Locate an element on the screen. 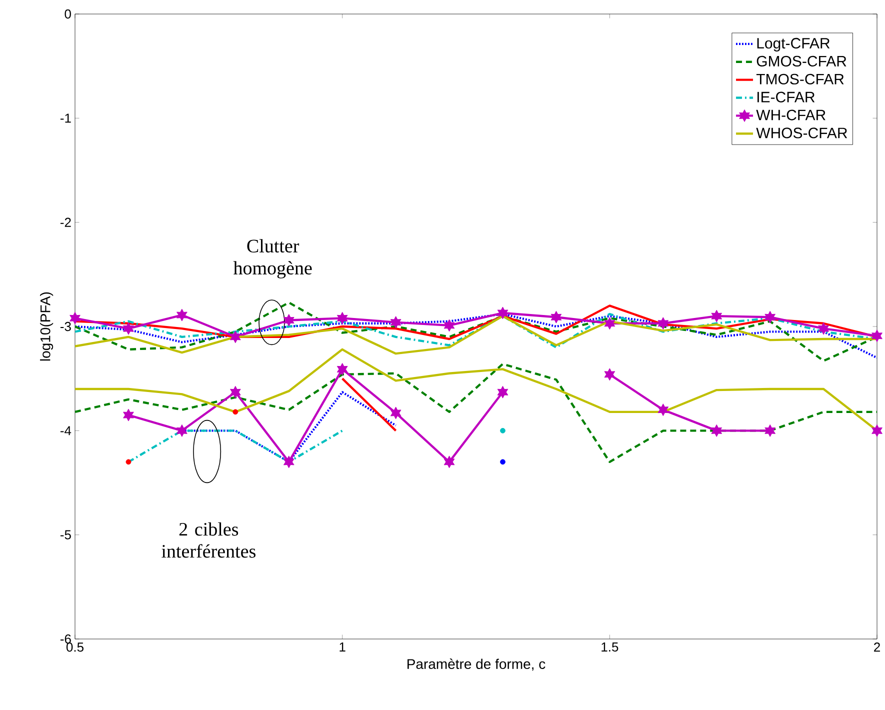 This screenshot has width=885, height=710. x-tick-label: 2 is located at coordinates (877, 647).